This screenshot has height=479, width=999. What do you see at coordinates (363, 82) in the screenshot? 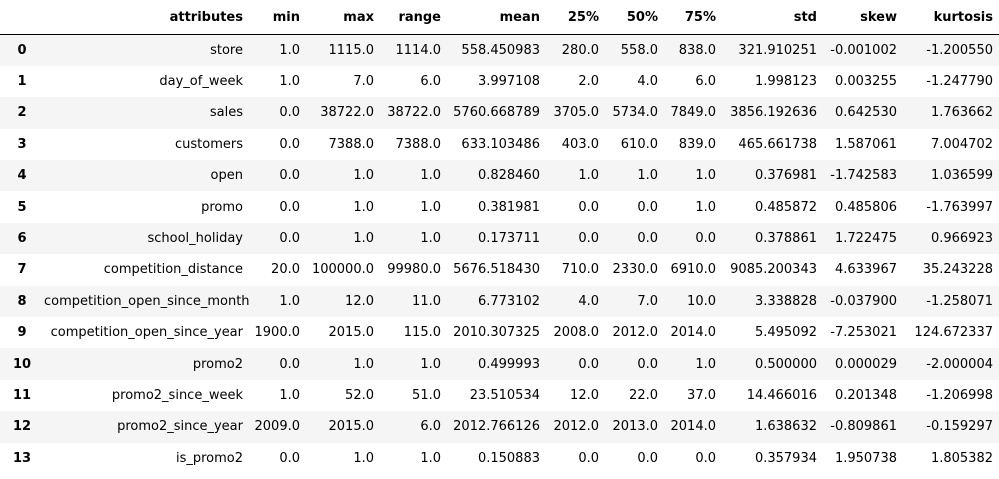
I see `cell-max: 7.0` at bounding box center [363, 82].